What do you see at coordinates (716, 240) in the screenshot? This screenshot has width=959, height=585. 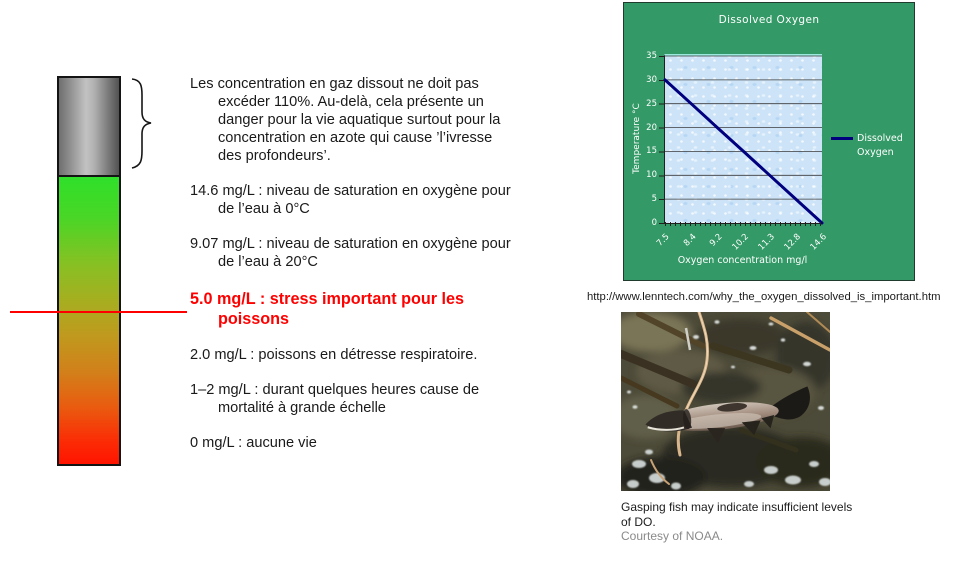 I see `x-tick-label: 9.2` at bounding box center [716, 240].